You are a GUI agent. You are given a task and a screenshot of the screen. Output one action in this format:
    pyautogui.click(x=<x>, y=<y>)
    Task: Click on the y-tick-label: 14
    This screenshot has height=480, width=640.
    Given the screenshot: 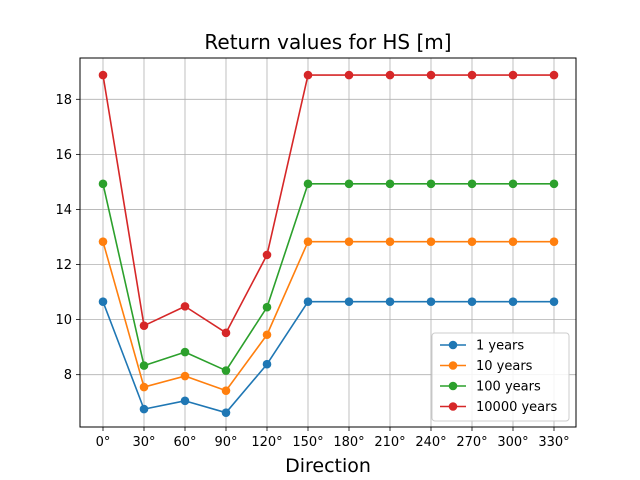 What is the action you would take?
    pyautogui.click(x=63, y=210)
    